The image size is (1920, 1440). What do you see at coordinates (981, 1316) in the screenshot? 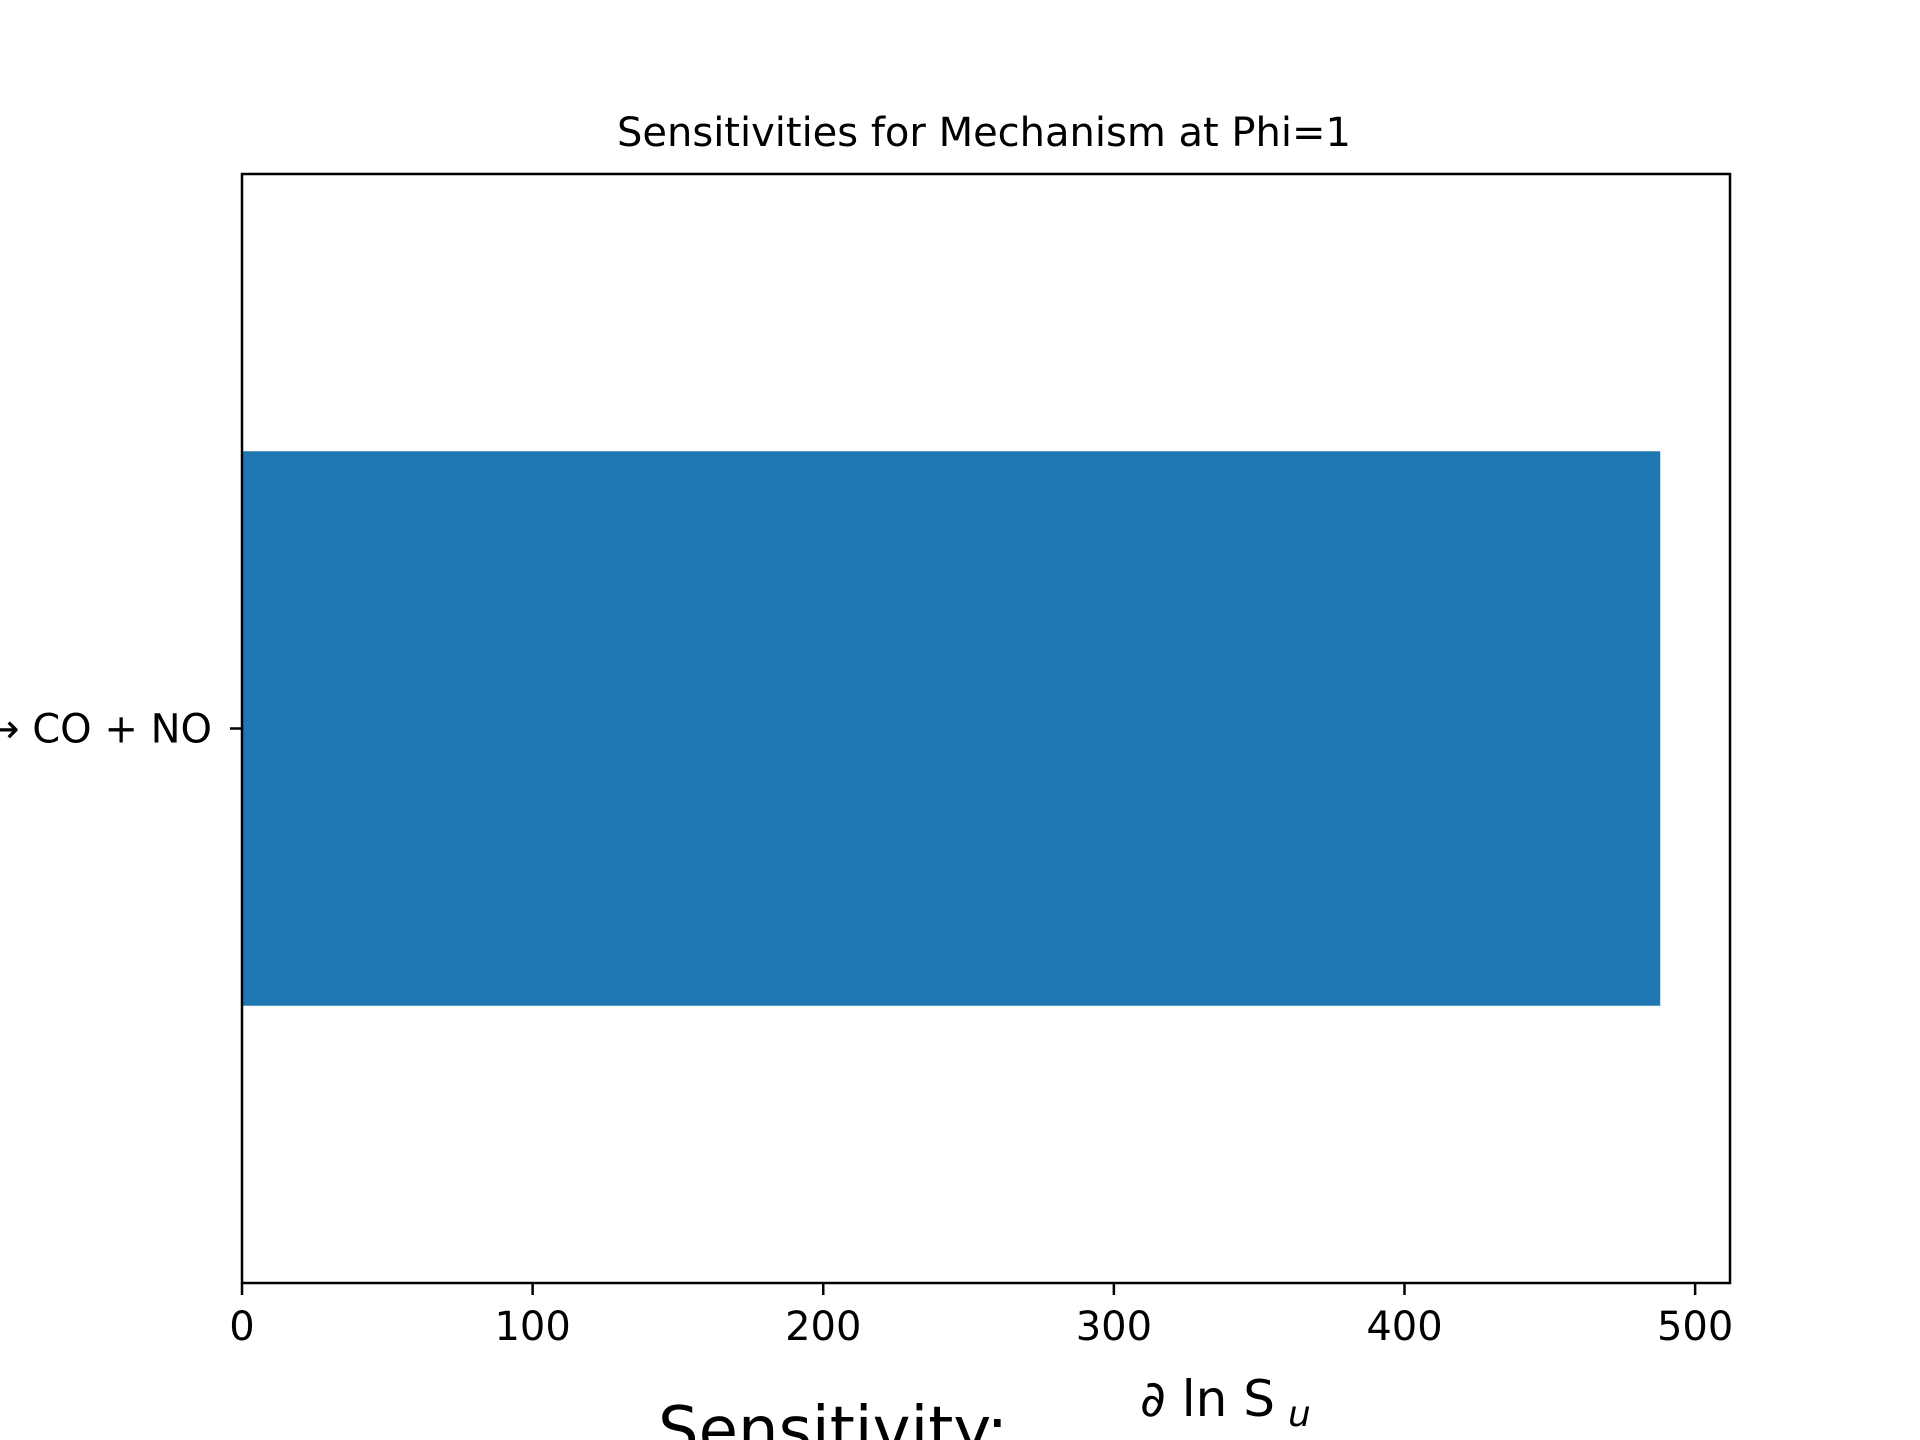
I see `x-ticks-group: 0 100 200 300 400 500` at bounding box center [981, 1316].